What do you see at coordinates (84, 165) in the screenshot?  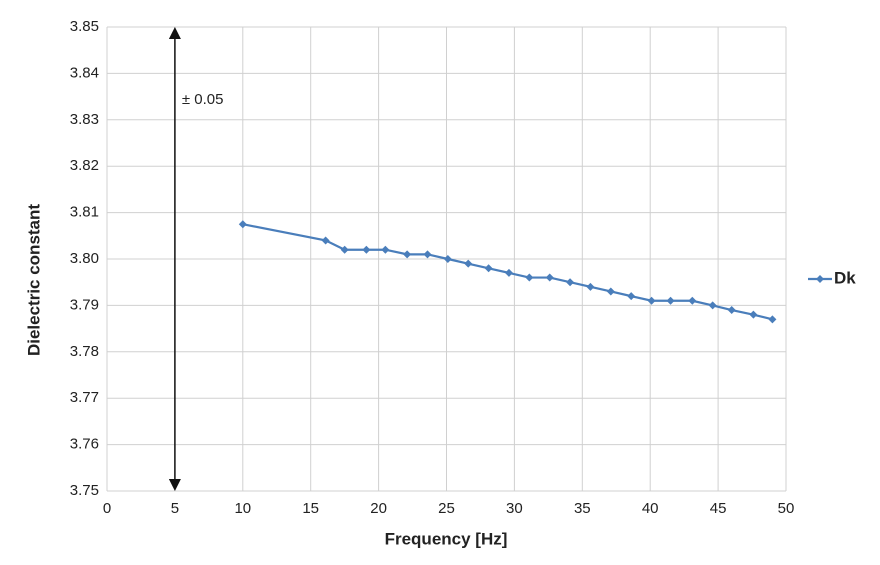 I see `y-tick-label: 3.82` at bounding box center [84, 165].